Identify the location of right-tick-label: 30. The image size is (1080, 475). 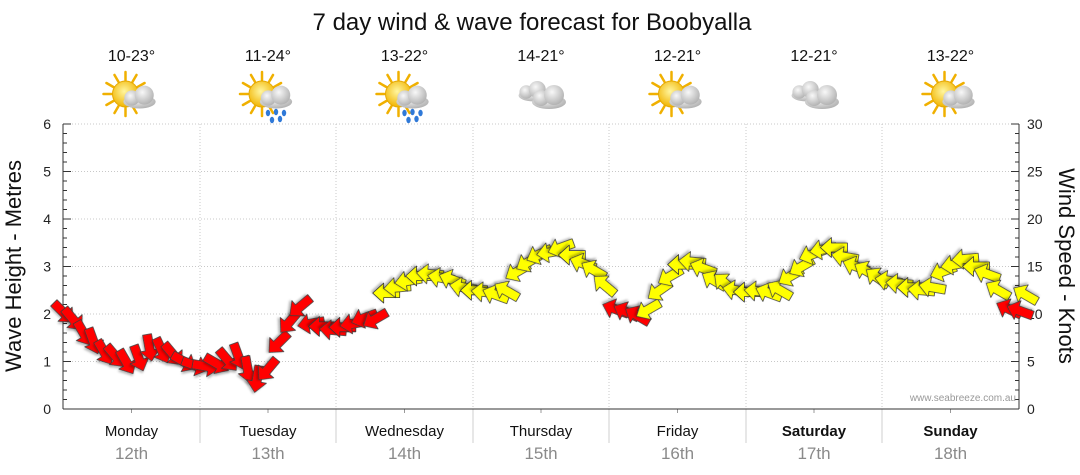
(1035, 124).